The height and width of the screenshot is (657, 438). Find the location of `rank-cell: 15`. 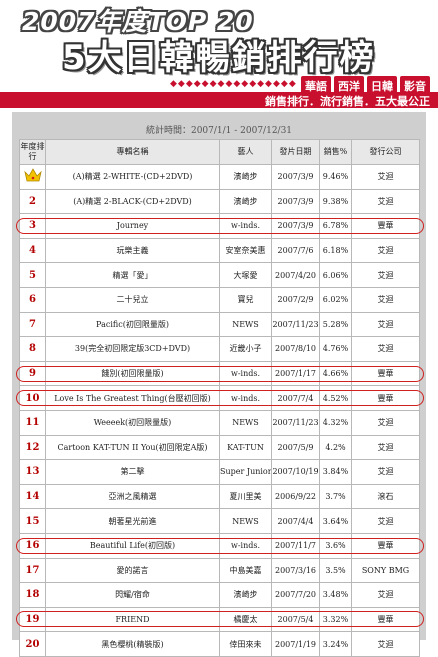

rank-cell: 15 is located at coordinates (32, 521).